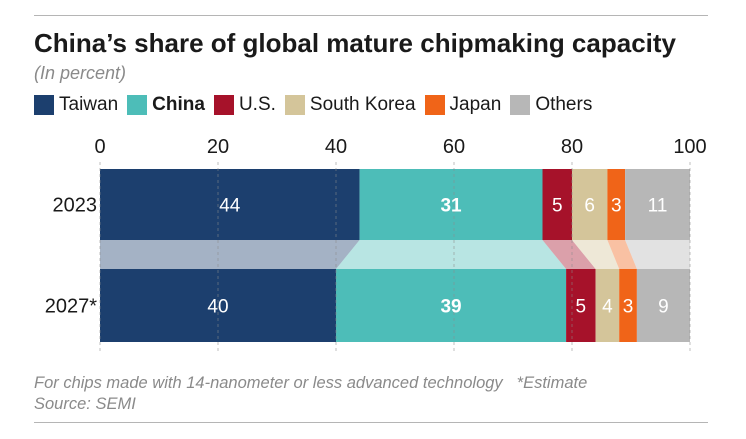 The width and height of the screenshot is (746, 439). Describe the element at coordinates (371, 15) in the screenshot. I see `top-rule` at that location.